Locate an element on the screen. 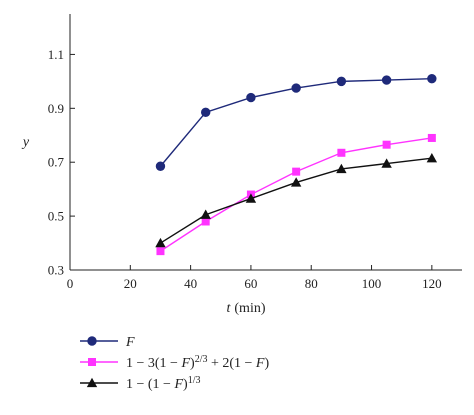 This screenshot has width=474, height=415. legend-label-part: 1/3 is located at coordinates (194, 380).